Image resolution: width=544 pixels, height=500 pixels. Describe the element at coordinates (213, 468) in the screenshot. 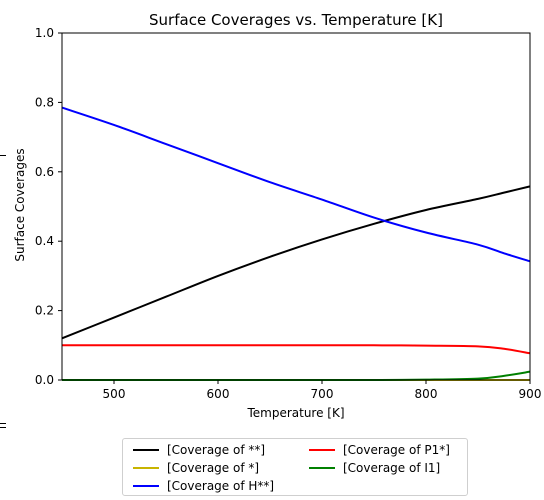

I see `legend-label: [Coverage of *]` at that location.